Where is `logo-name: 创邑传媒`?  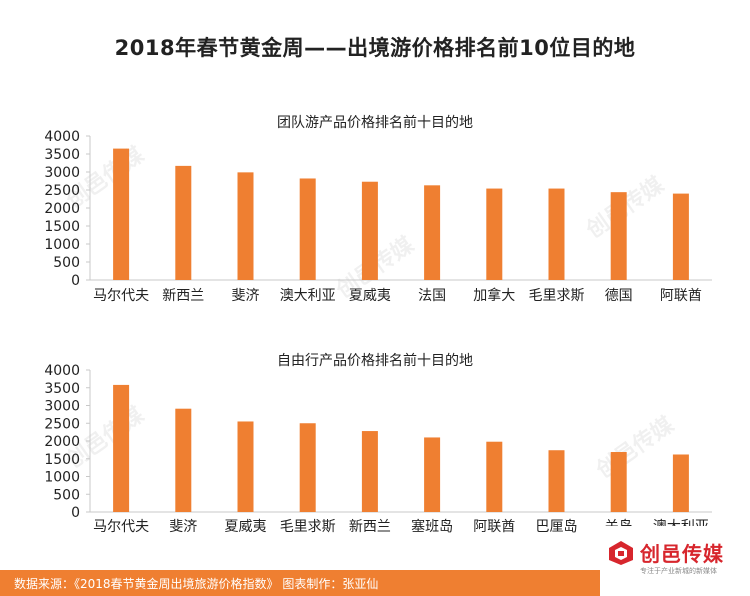 logo-name: 创邑传媒 is located at coordinates (682, 554).